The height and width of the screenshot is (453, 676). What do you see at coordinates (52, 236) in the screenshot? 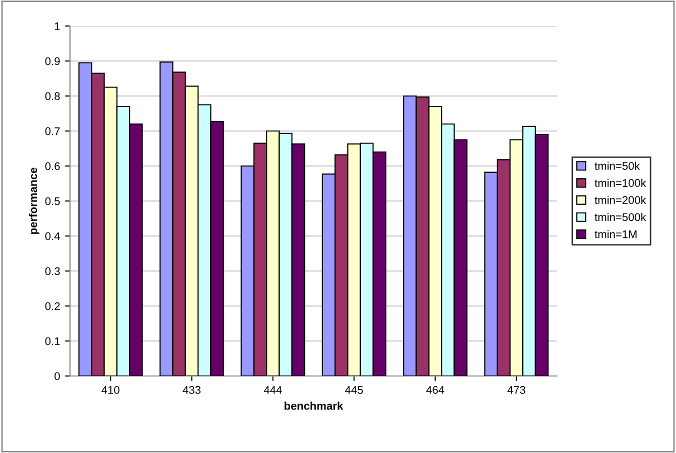
I see `y-tick-label: 0.4` at bounding box center [52, 236].